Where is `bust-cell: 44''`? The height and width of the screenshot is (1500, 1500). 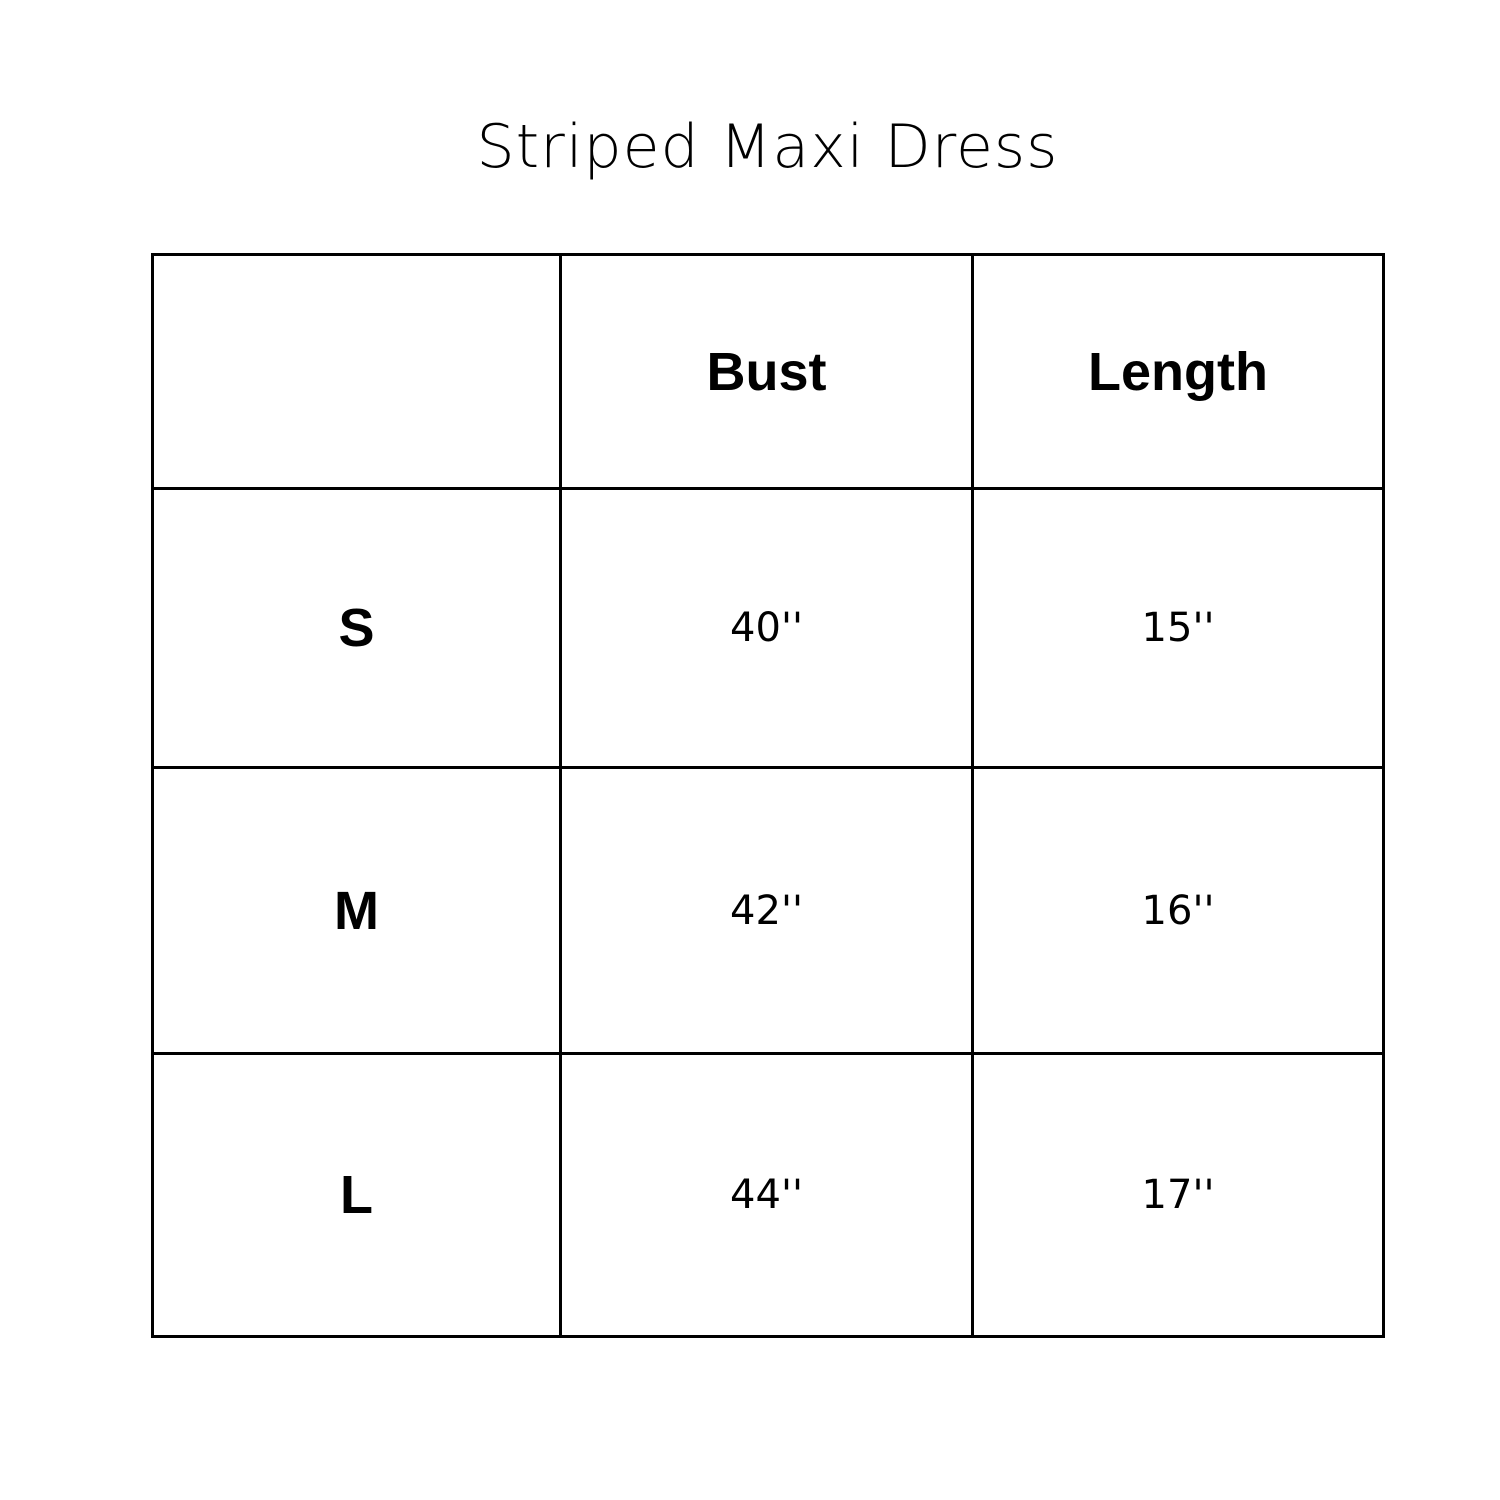 bust-cell: 44'' is located at coordinates (766, 1195).